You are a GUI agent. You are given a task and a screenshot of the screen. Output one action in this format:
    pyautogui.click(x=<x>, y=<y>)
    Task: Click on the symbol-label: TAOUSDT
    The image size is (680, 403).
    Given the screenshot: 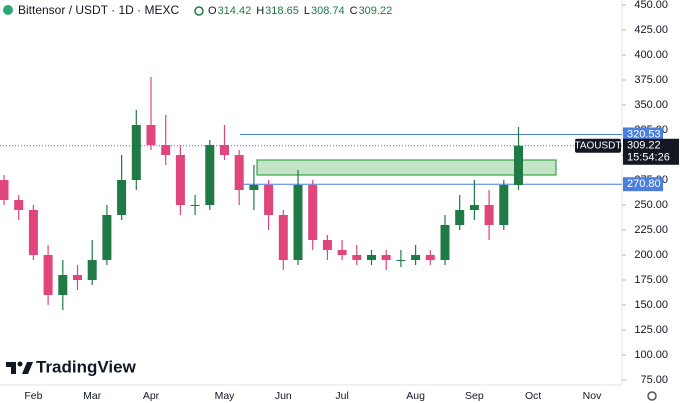 What is the action you would take?
    pyautogui.click(x=597, y=145)
    